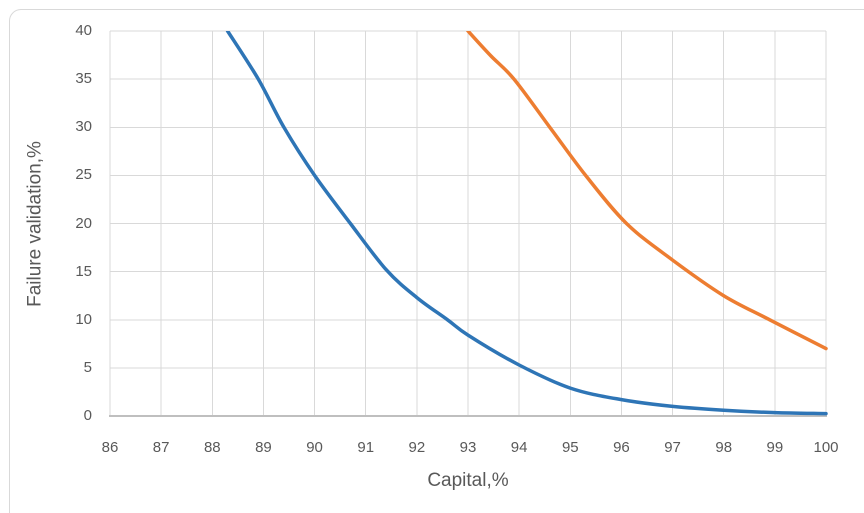 The width and height of the screenshot is (864, 513). I want to click on y-tick-label: 25, so click(83, 175).